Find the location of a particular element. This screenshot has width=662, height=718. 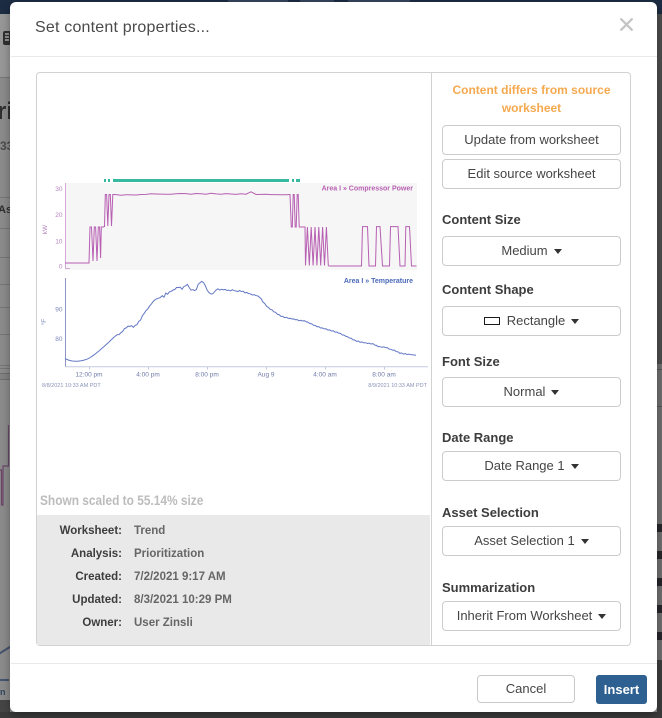

svg-text: 8:00 am is located at coordinates (384, 375).